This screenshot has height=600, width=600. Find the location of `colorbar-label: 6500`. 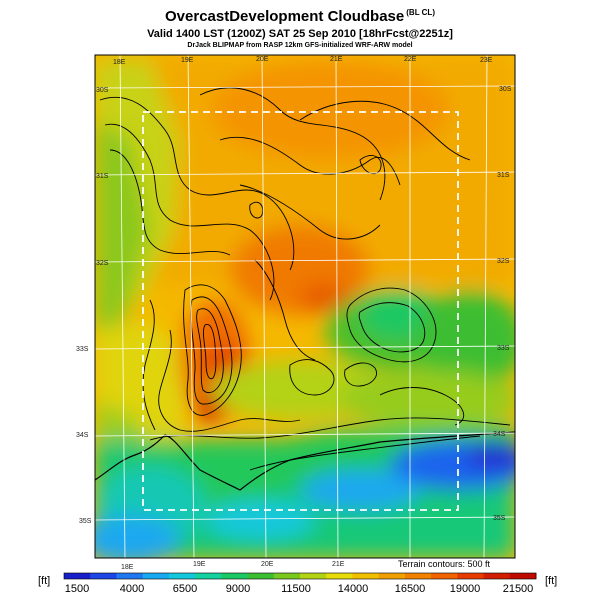

colorbar-label: 6500 is located at coordinates (185, 589).